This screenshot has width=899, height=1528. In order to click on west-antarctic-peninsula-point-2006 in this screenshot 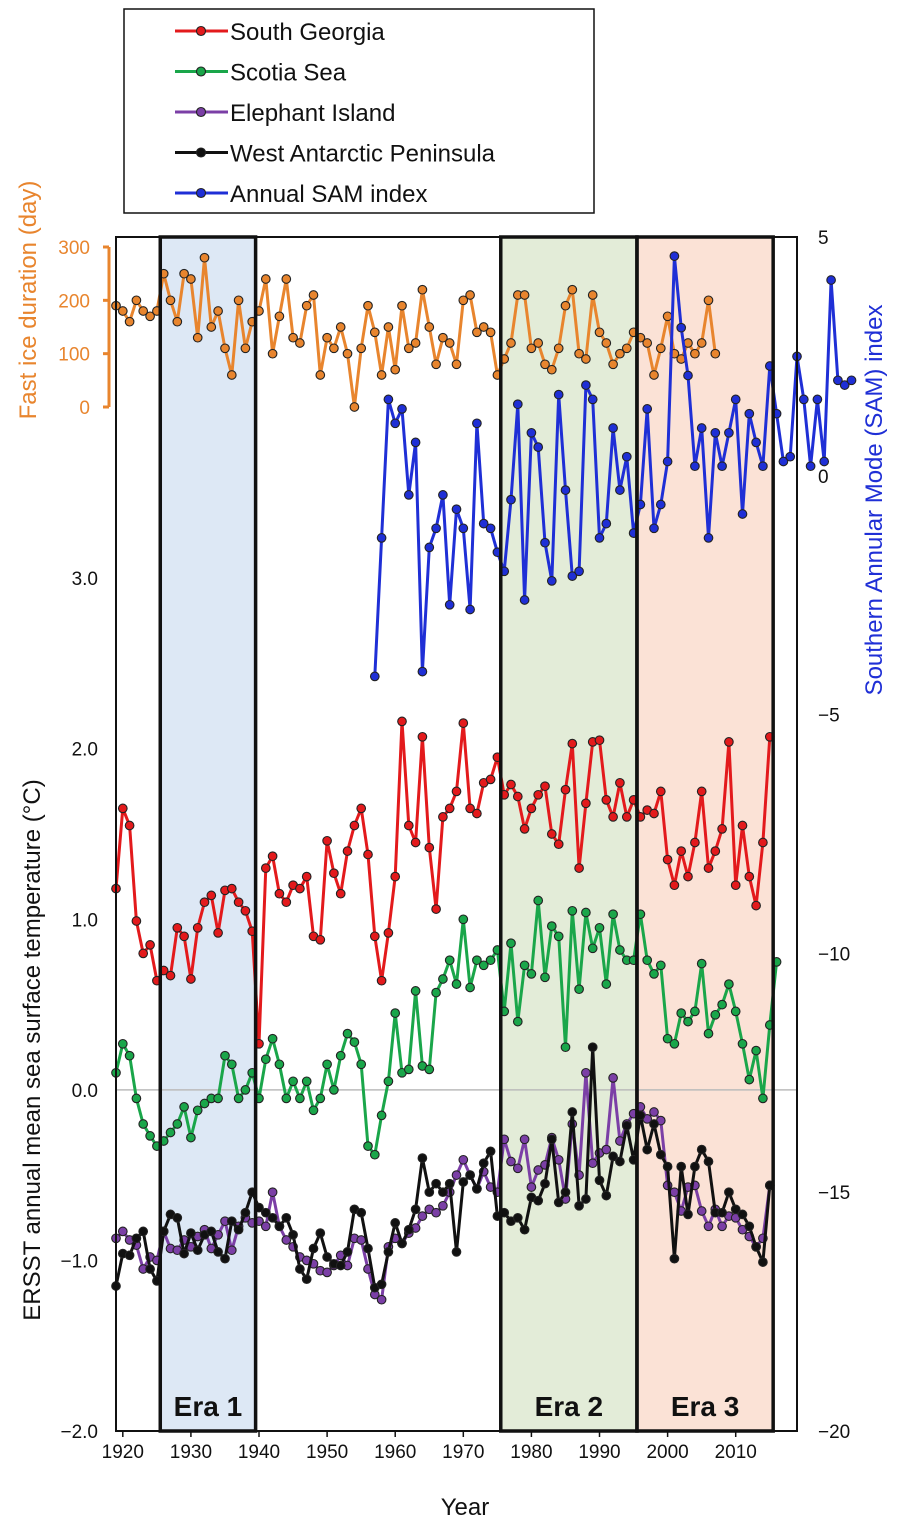, I will do `click(708, 1161)`.